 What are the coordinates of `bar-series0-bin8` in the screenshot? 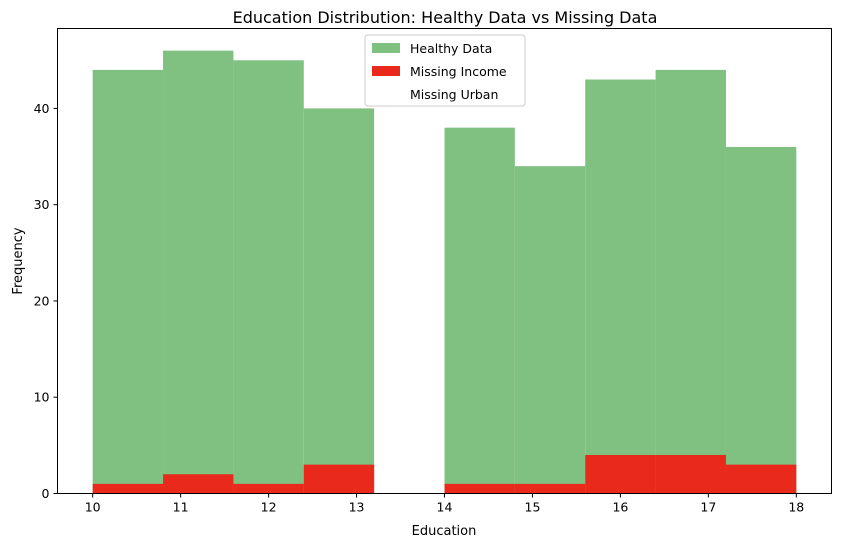 It's located at (690, 281).